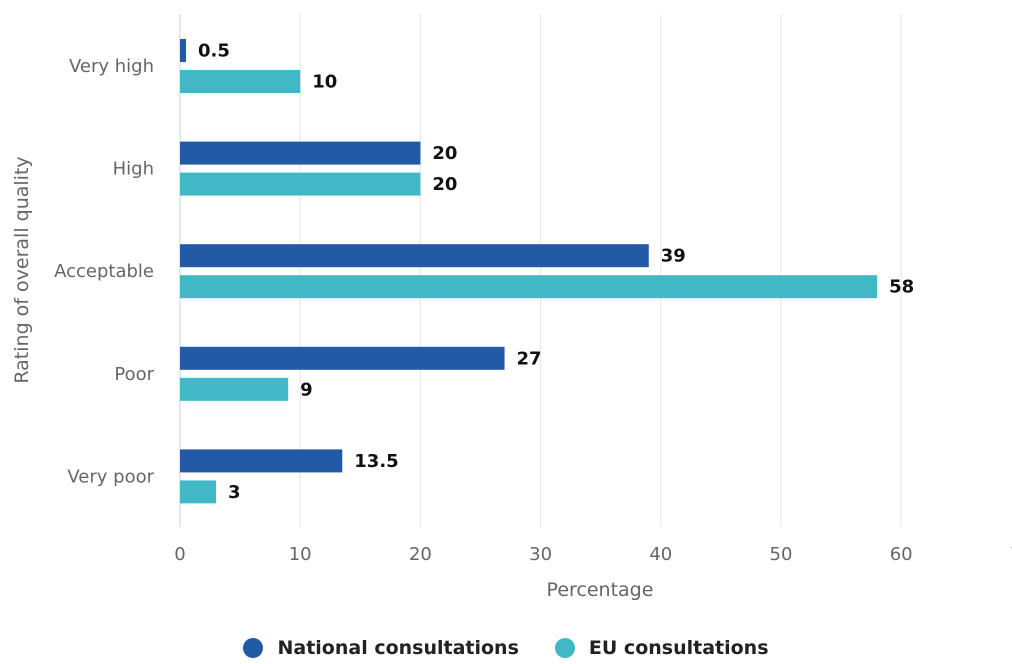 Image resolution: width=1012 pixels, height=664 pixels. I want to click on legend-swatch-national, so click(253, 648).